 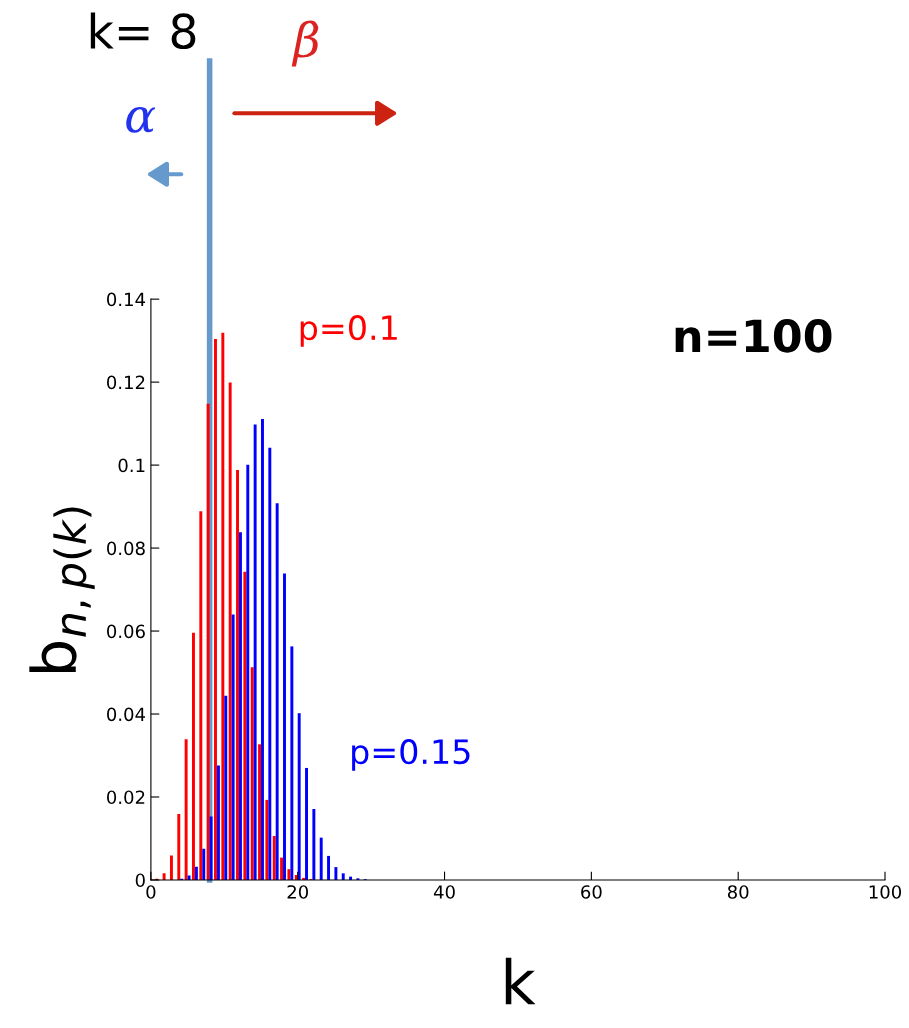 I want to click on x-tick-label: 40, so click(x=444, y=892).